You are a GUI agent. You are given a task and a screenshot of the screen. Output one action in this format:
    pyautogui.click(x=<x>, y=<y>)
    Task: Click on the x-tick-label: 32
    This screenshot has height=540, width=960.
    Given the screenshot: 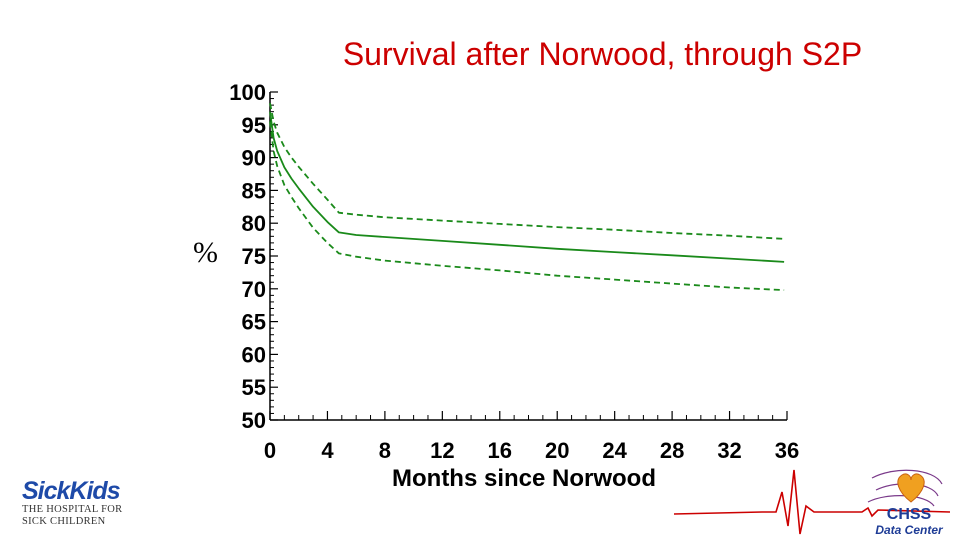 What is the action you would take?
    pyautogui.click(x=729, y=450)
    